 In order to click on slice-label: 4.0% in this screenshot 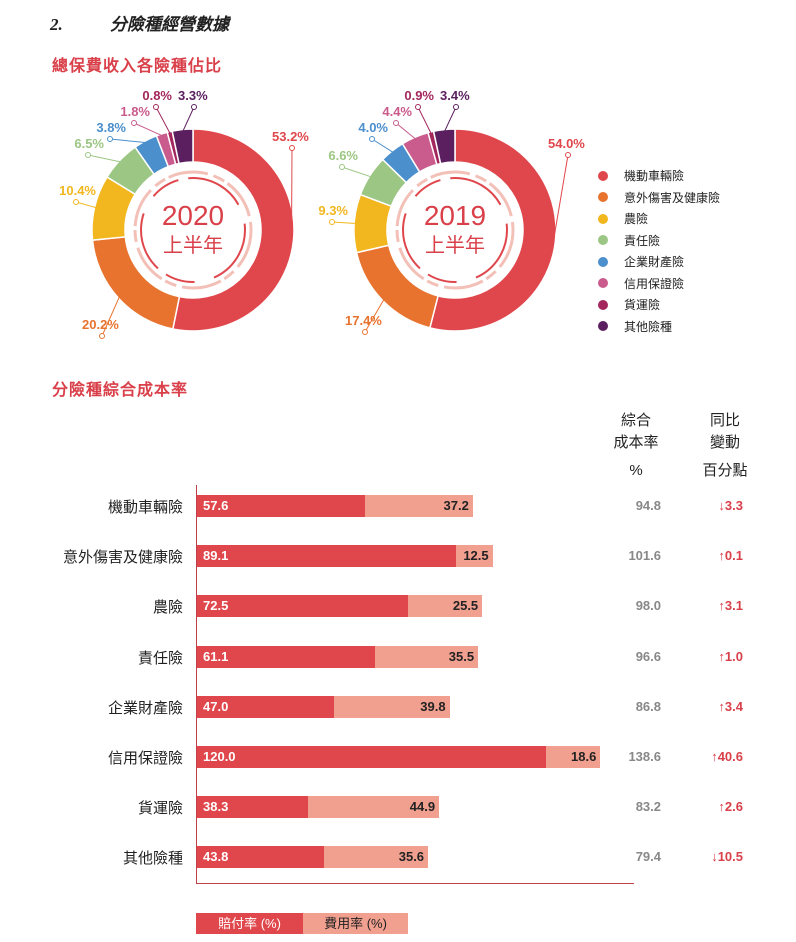, I will do `click(373, 127)`.